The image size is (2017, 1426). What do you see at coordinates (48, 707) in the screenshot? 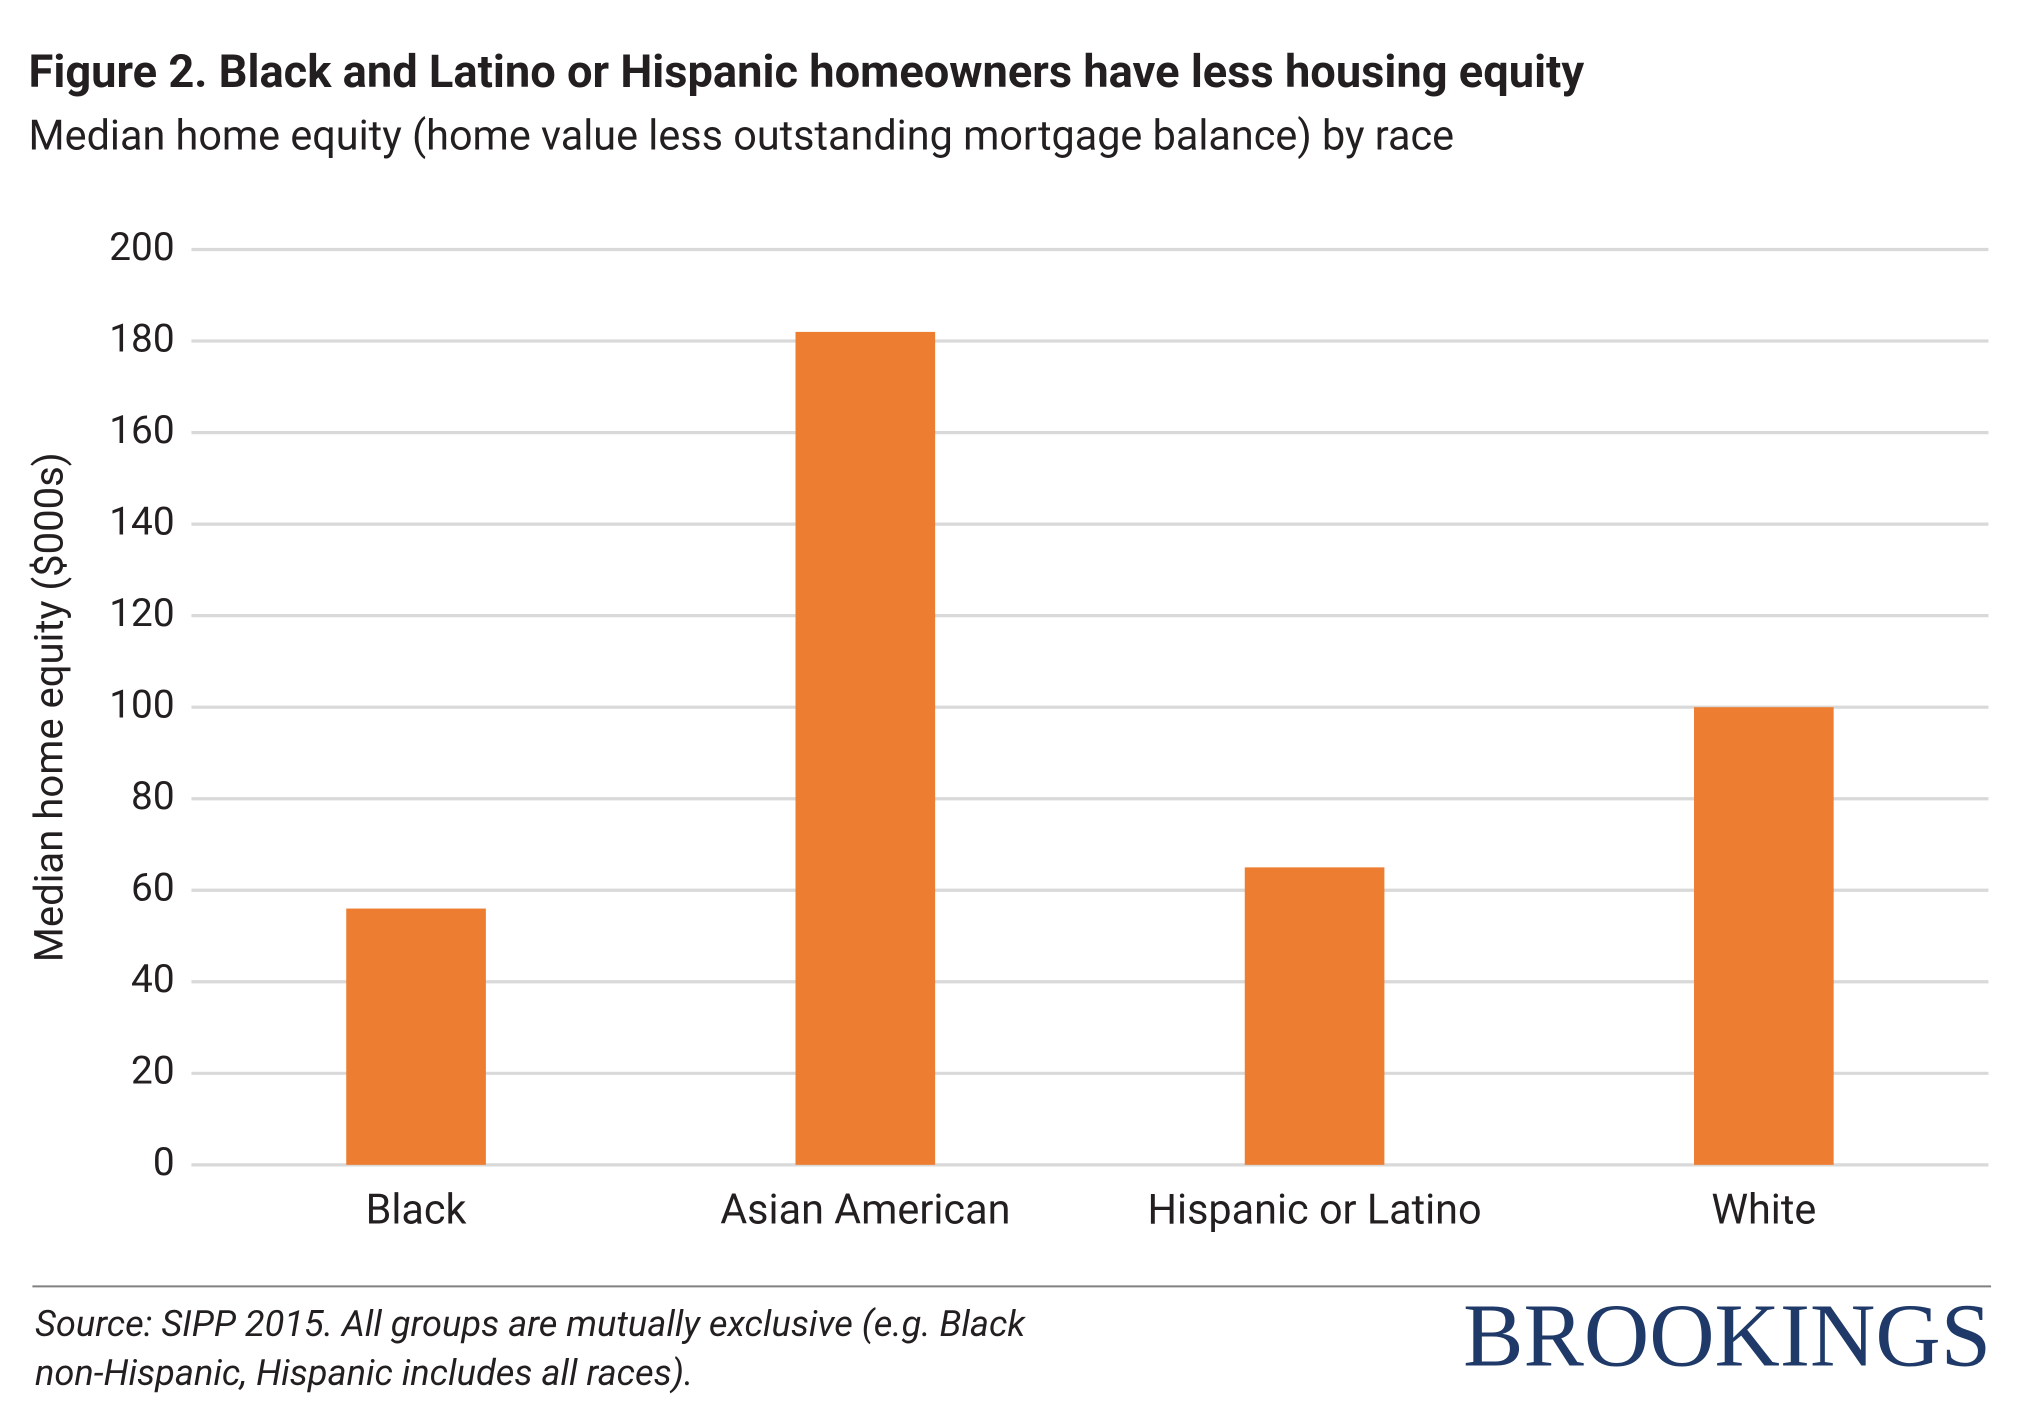
I see `y-axis-label: Median home equity ($000s)` at bounding box center [48, 707].